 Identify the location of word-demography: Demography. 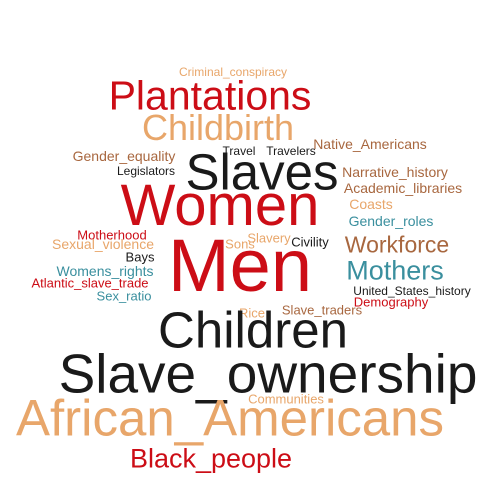
(391, 302).